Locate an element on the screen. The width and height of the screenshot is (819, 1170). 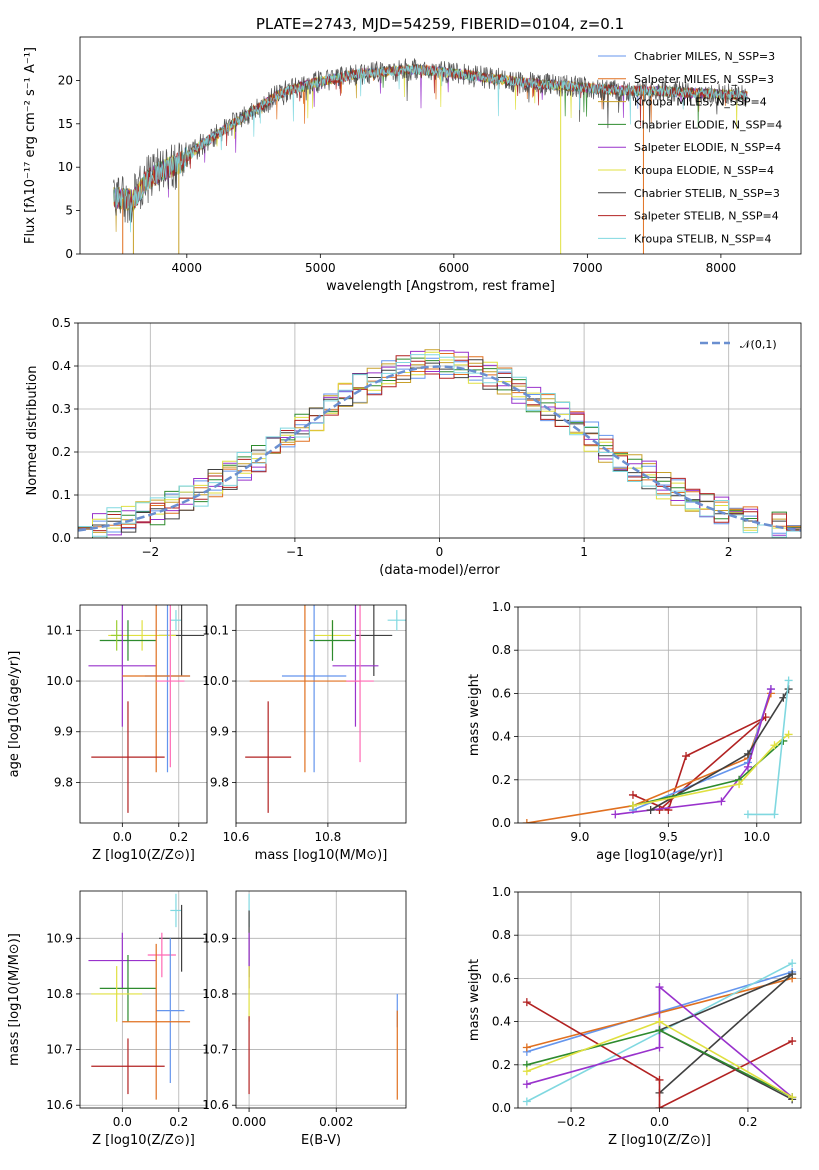
x-tick-label: 9.0 is located at coordinates (579, 837).